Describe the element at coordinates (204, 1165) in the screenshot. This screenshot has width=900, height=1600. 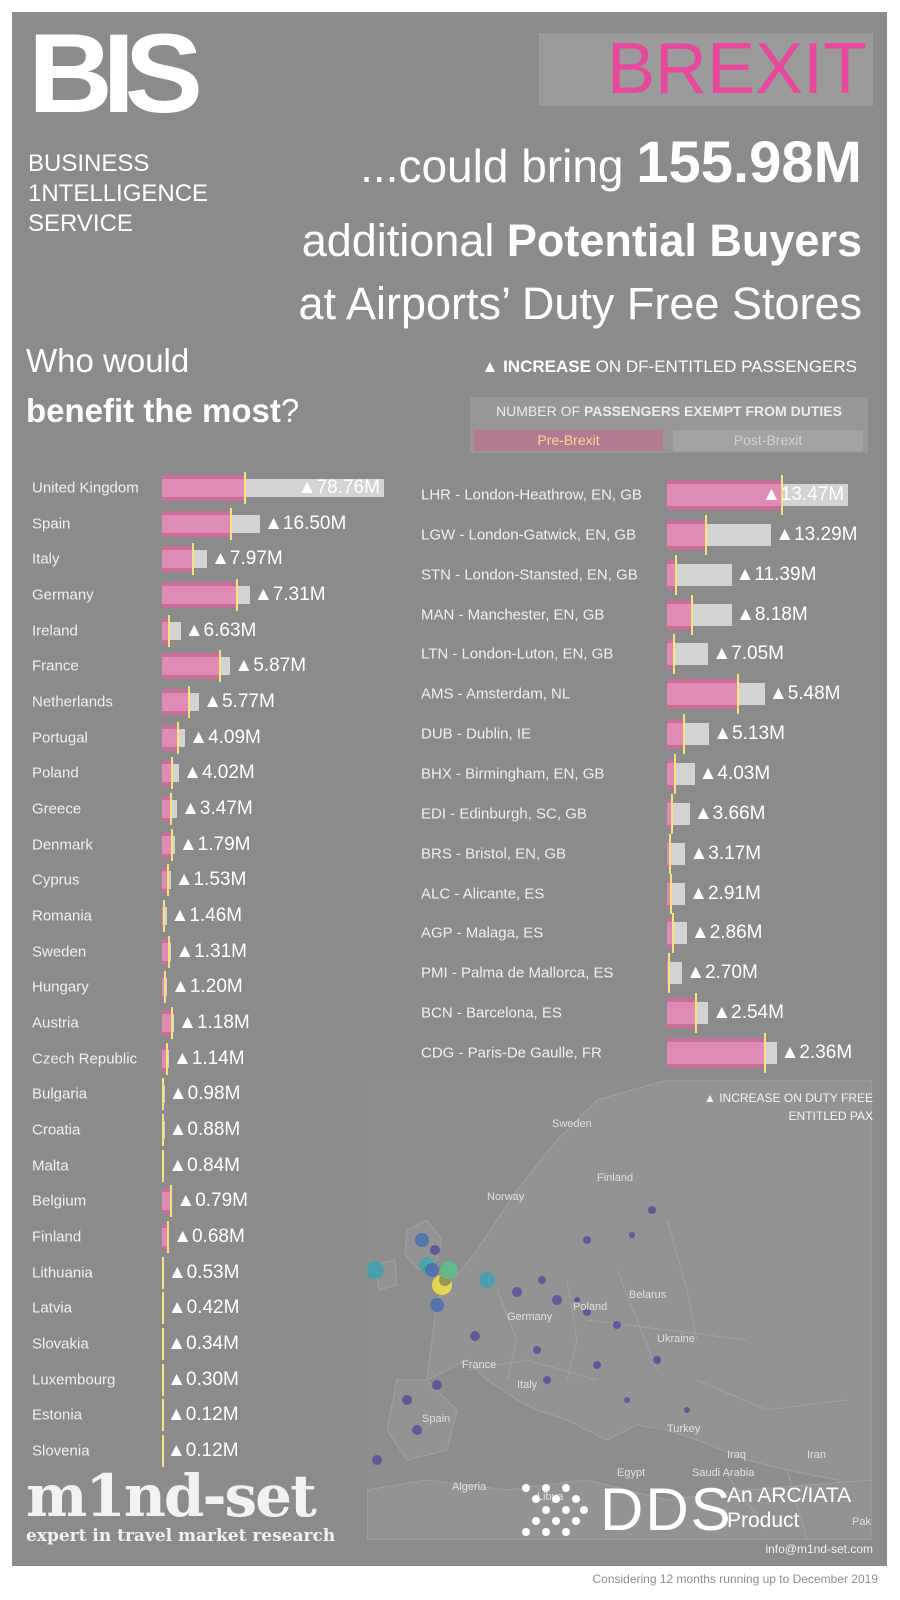
I see `increase-value: ▲0.84M` at that location.